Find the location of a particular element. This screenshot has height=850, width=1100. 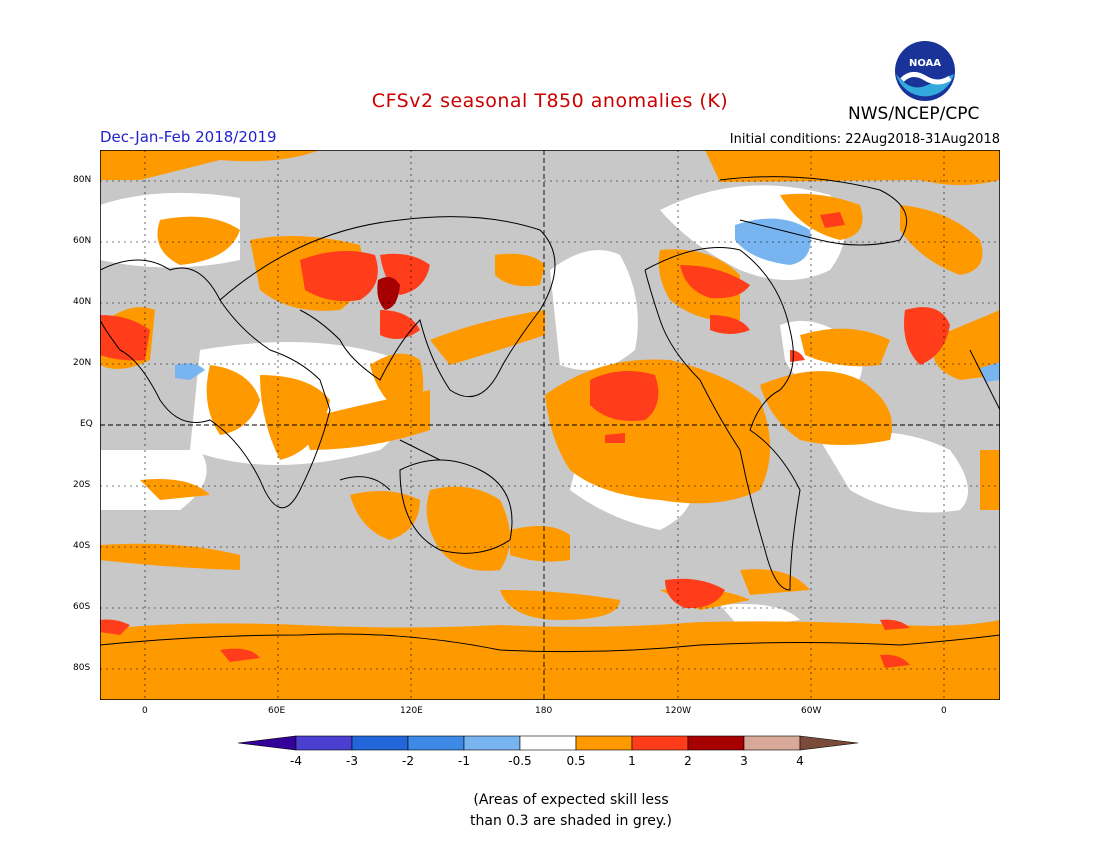

lat-label: 80S is located at coordinates (82, 668).